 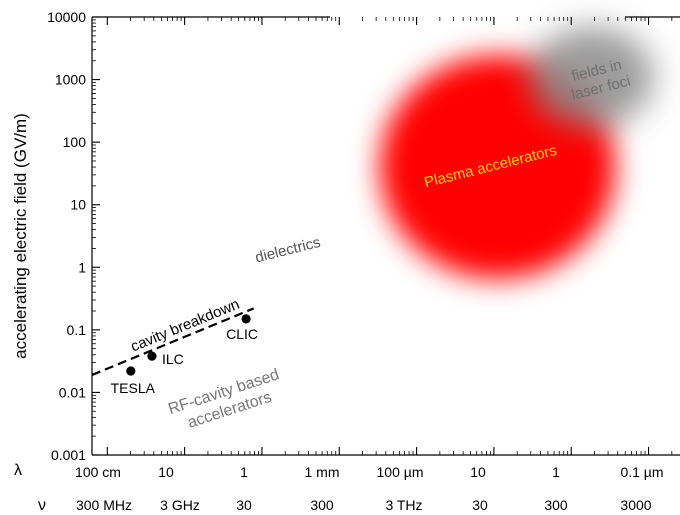 What do you see at coordinates (68, 455) in the screenshot?
I see `y-tick-label: 0.001` at bounding box center [68, 455].